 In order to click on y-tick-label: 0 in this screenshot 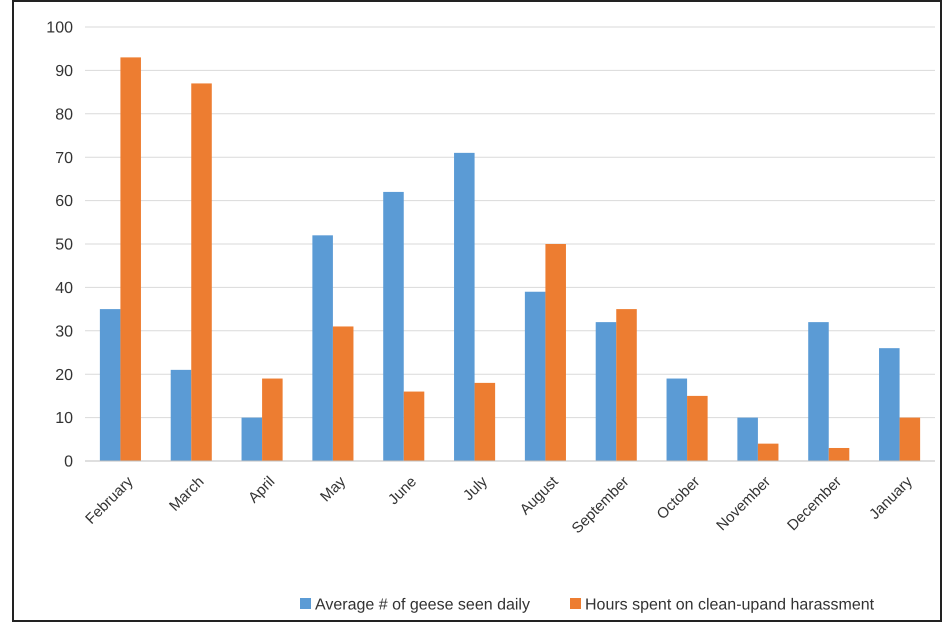, I will do `click(69, 462)`.